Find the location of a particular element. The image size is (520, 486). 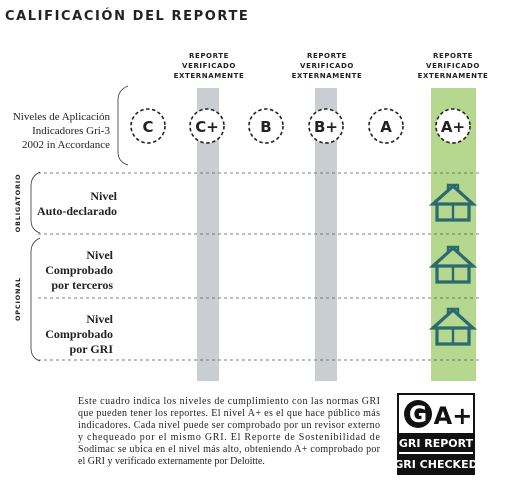

level-label: C+ is located at coordinates (207, 127).